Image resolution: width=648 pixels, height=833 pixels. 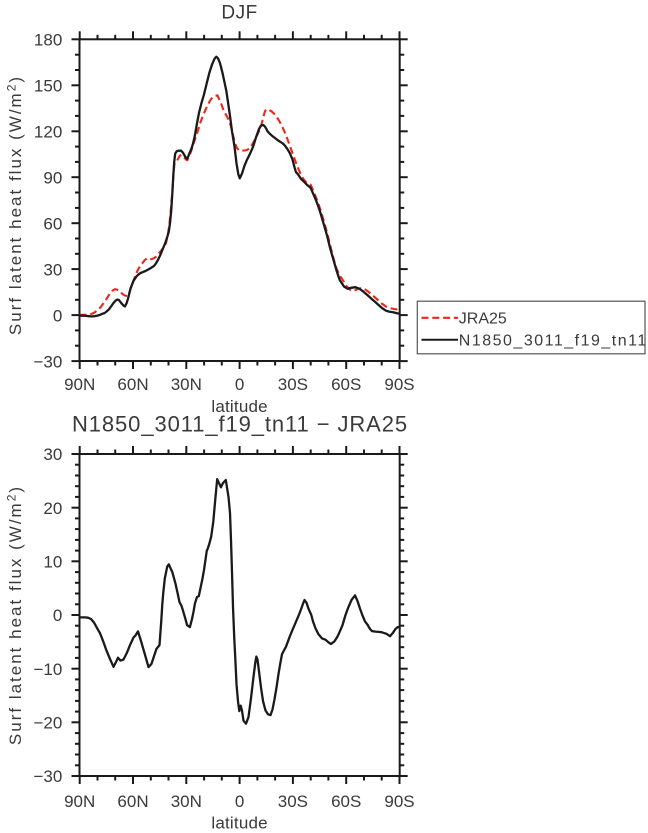 I want to click on svg-text: N1850_3011_f19_tn11, so click(x=553, y=341).